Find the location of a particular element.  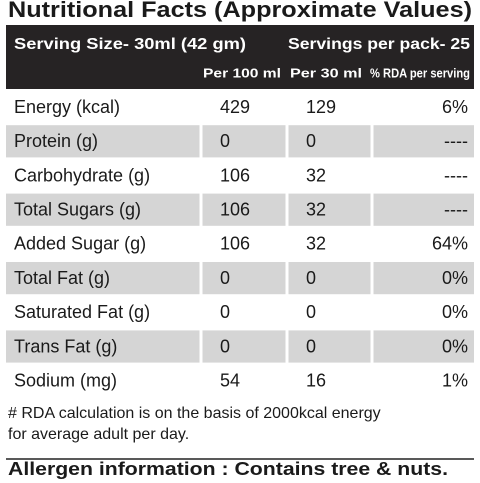

serving-size: Serving Size- 30ml (42 gm) is located at coordinates (130, 44).